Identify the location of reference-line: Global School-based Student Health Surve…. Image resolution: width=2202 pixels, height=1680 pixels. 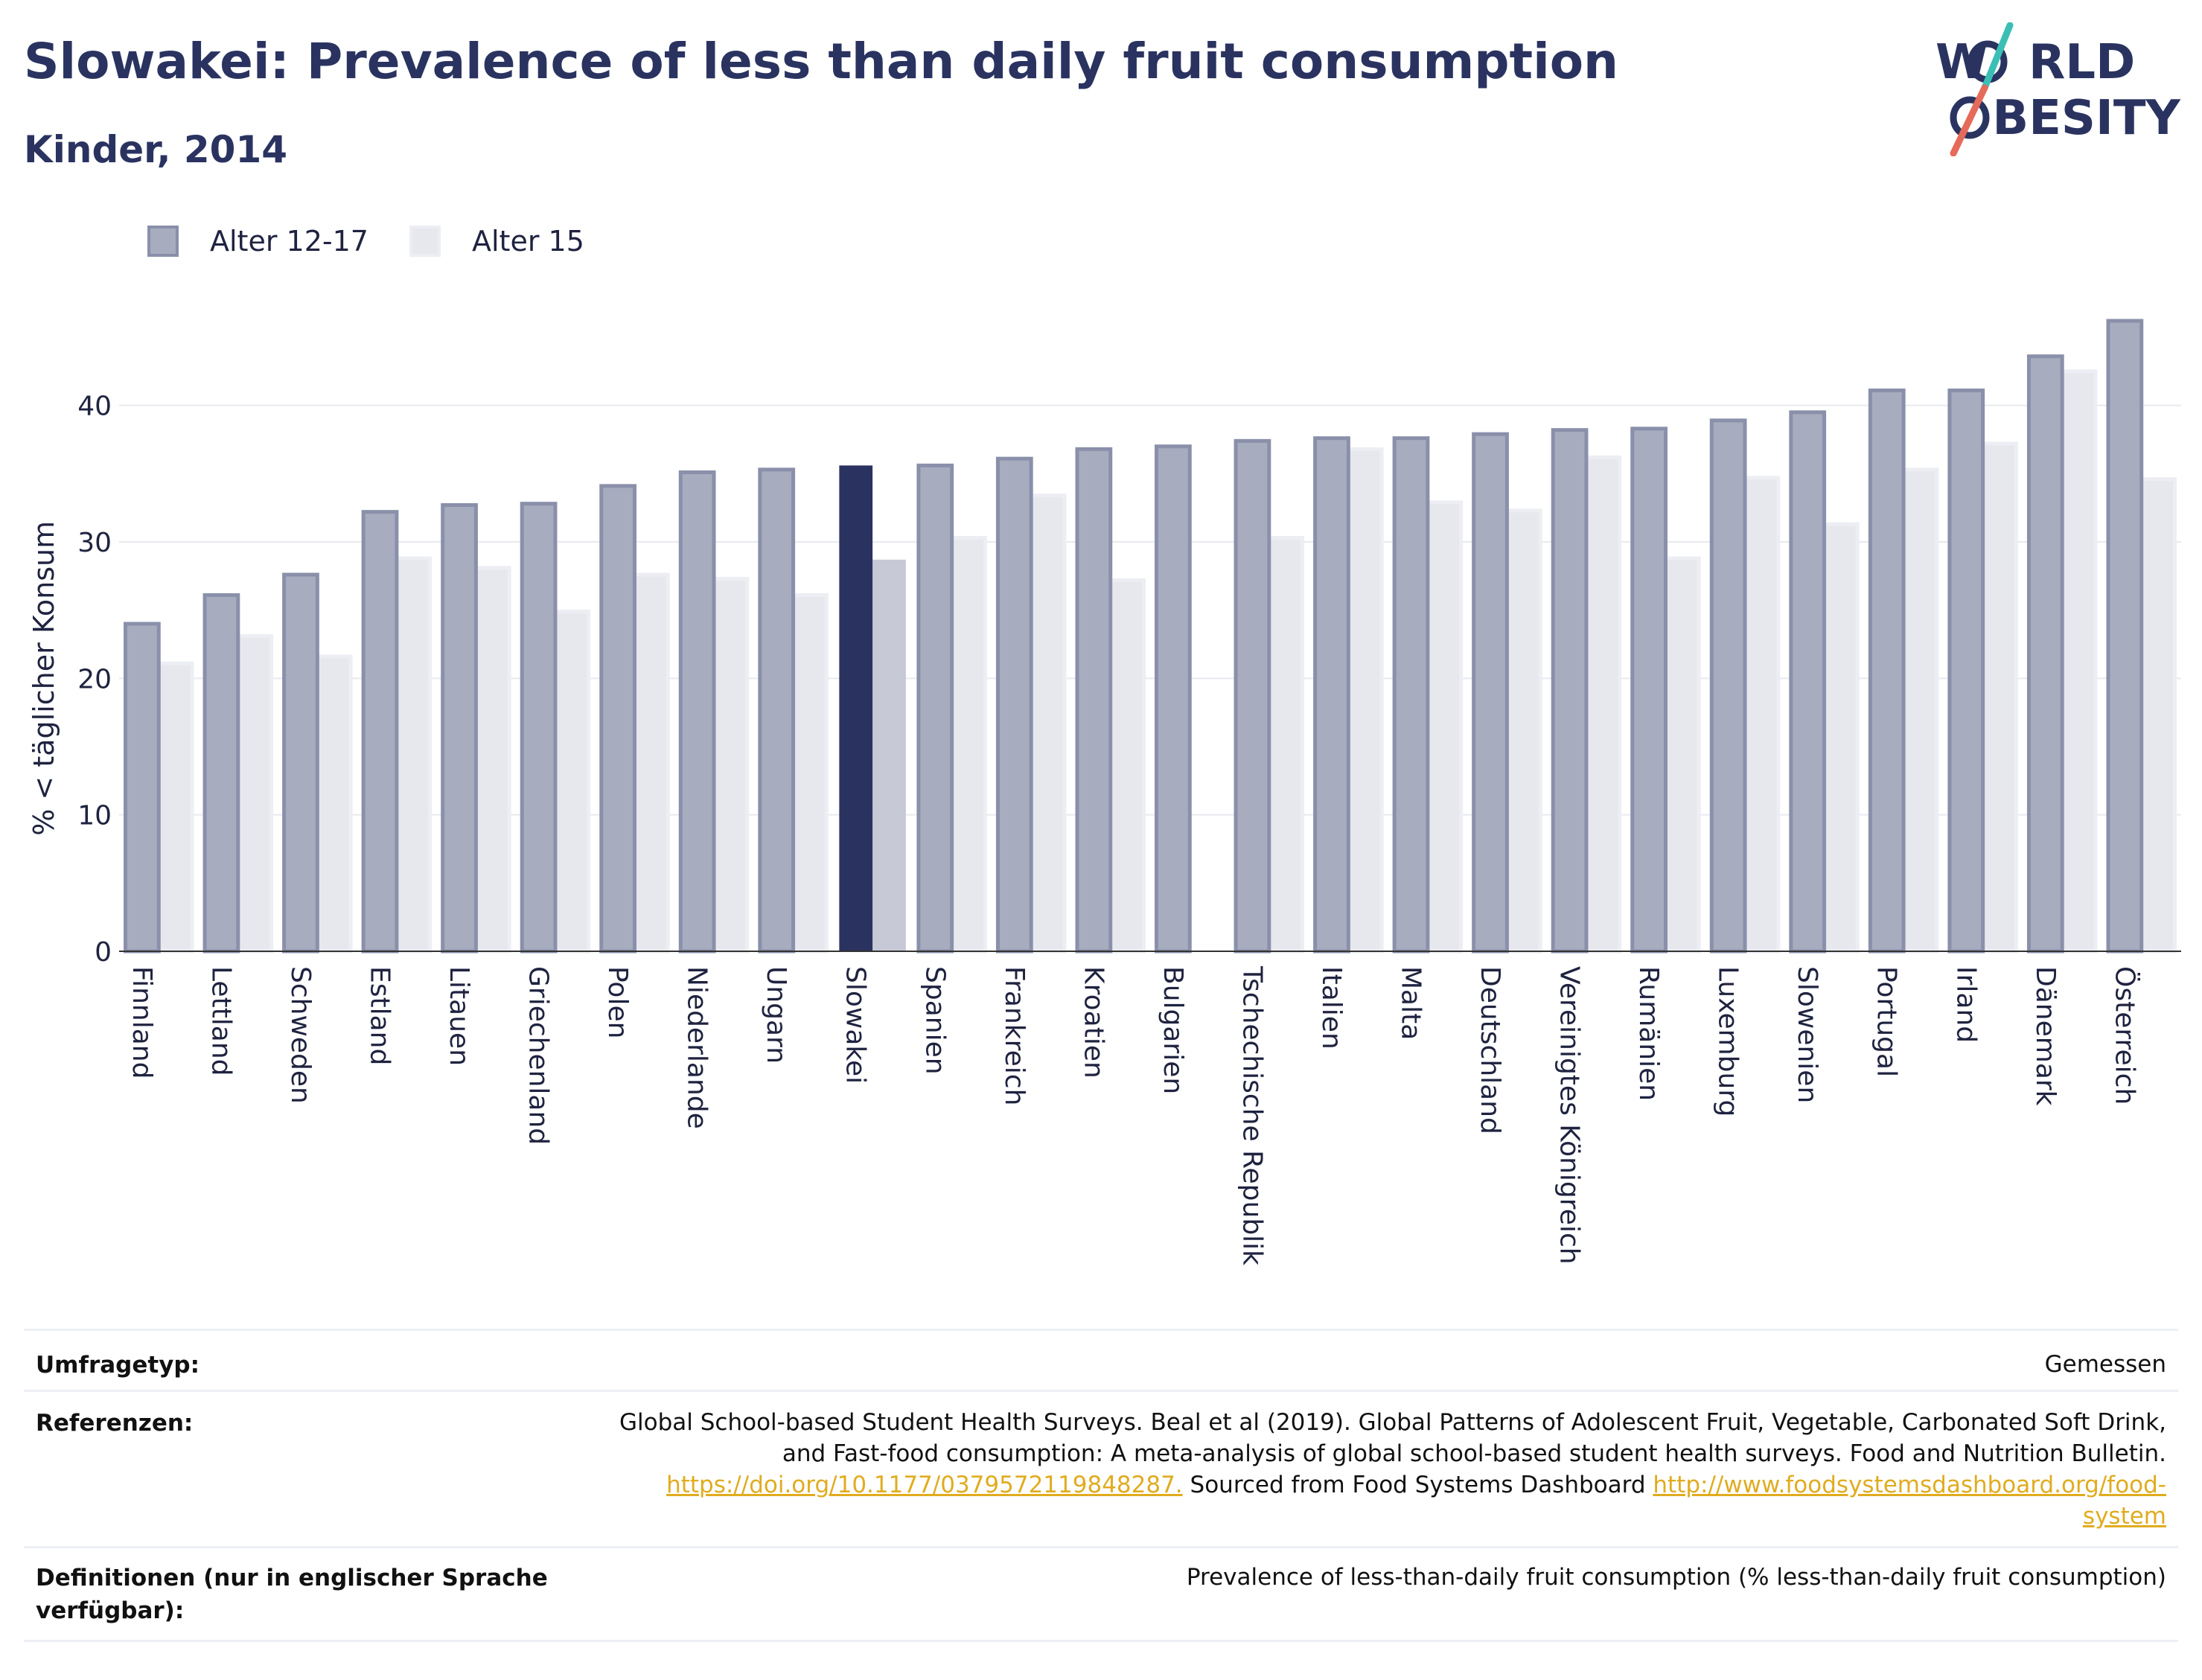
(1392, 1422).